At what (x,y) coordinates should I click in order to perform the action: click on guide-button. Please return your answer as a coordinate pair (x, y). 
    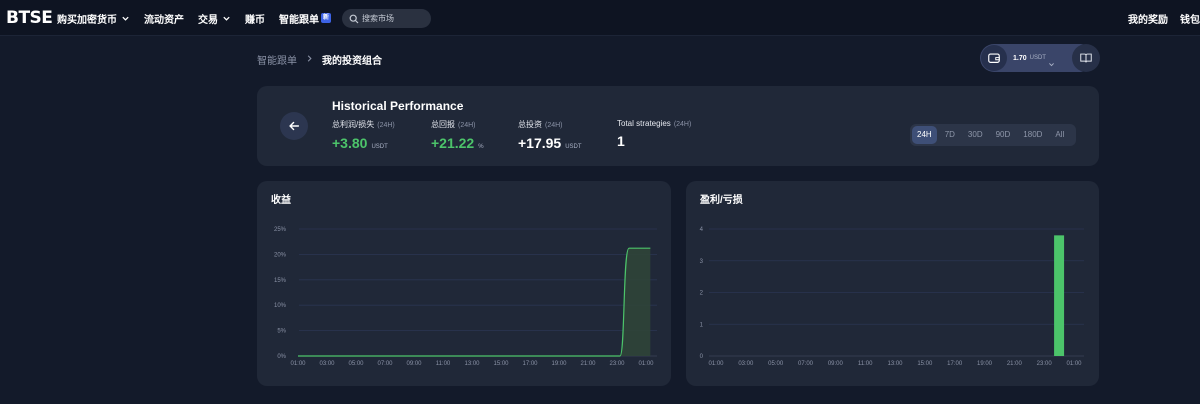
    Looking at the image, I should click on (1086, 58).